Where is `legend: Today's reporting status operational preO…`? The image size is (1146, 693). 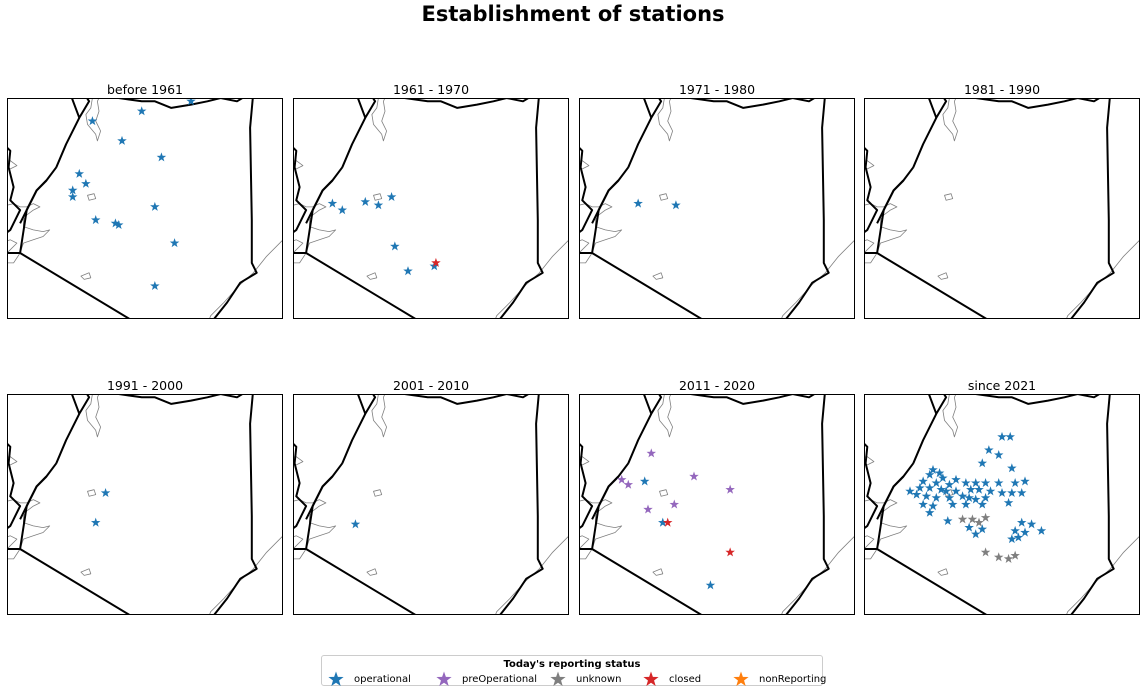
legend: Today's reporting status operational preO… is located at coordinates (573, 671).